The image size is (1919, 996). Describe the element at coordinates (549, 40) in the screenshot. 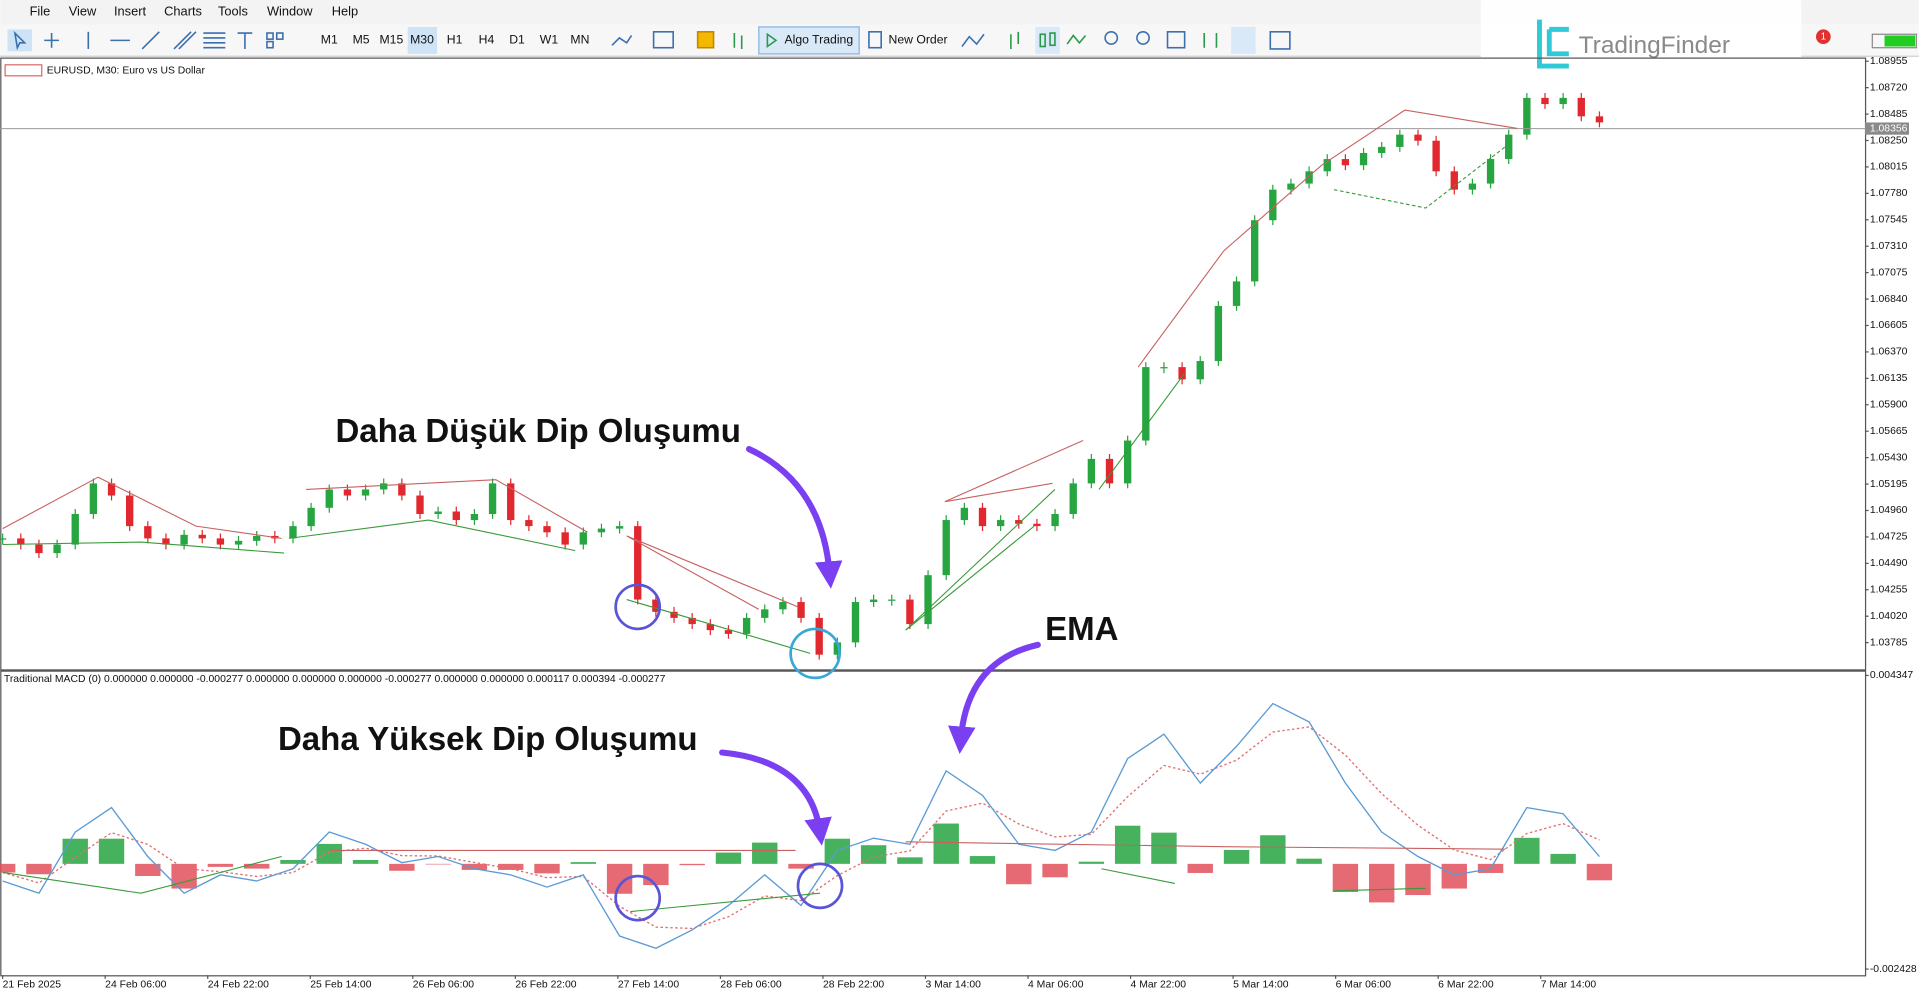

I see `timeframe: W1` at that location.